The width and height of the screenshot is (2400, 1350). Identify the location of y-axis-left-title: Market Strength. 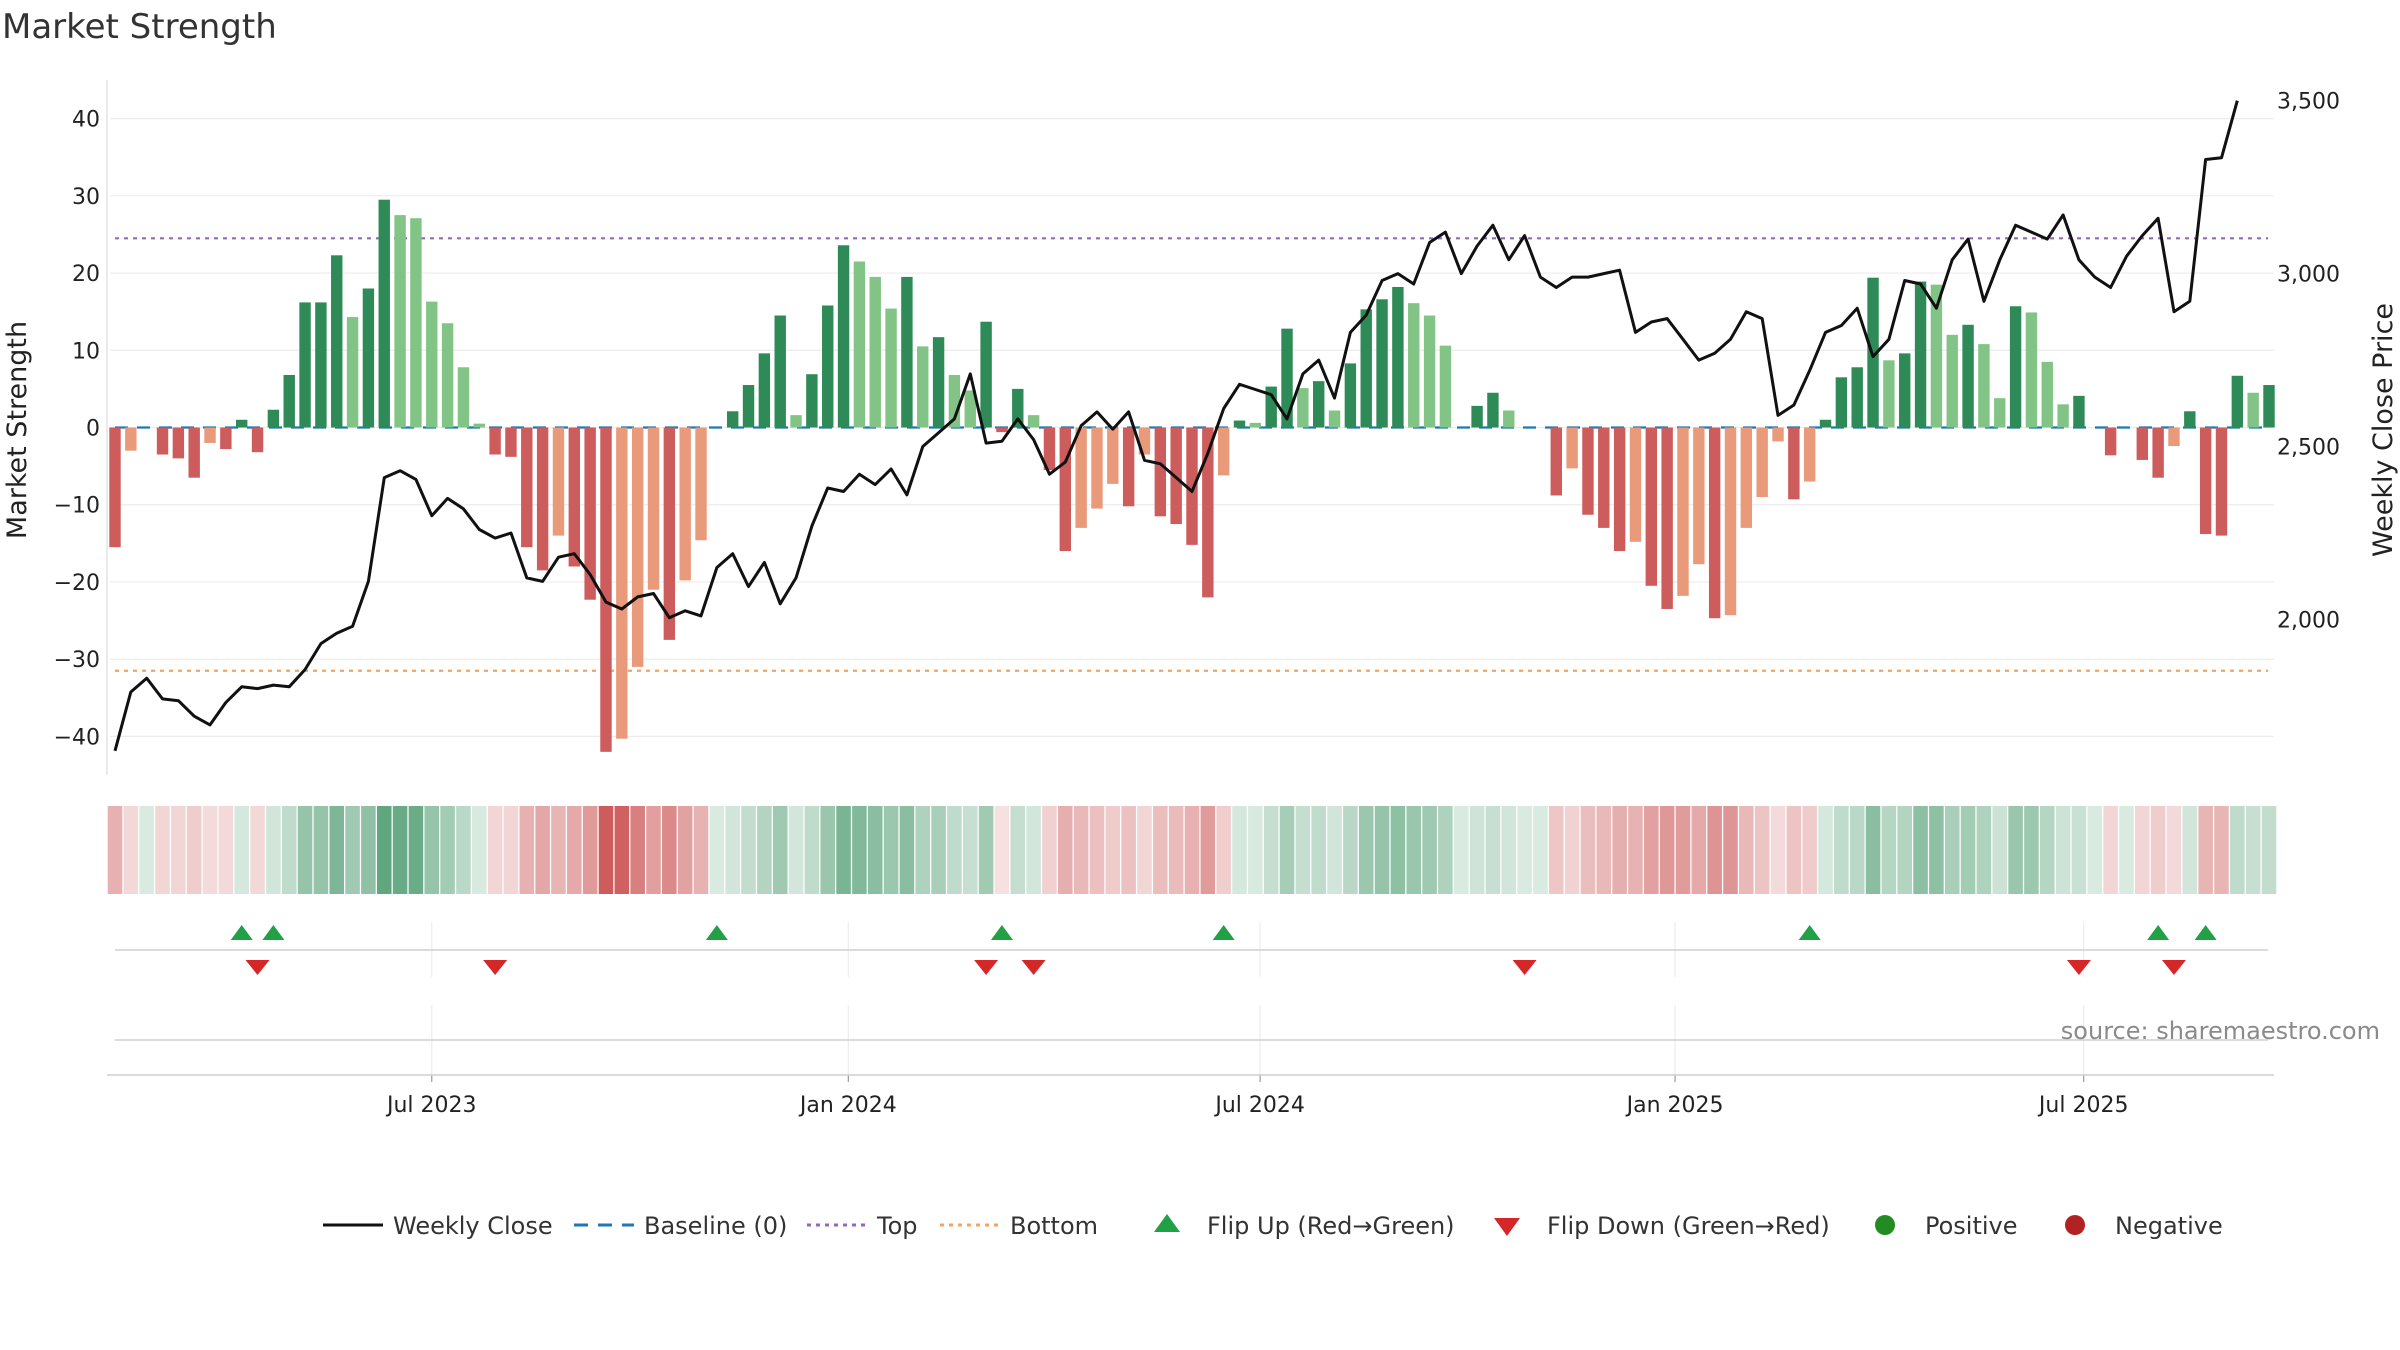
(17, 430).